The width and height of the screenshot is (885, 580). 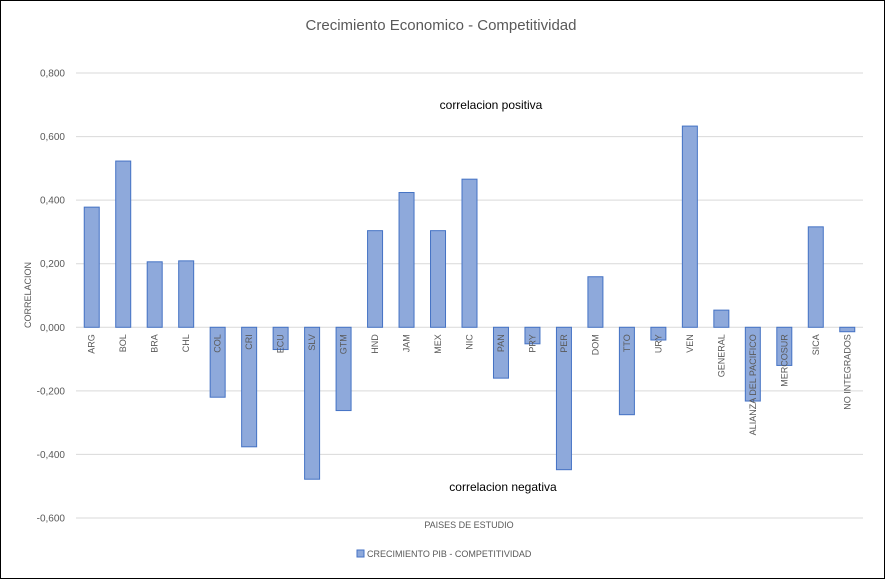 I want to click on bar-pry, so click(x=532, y=335).